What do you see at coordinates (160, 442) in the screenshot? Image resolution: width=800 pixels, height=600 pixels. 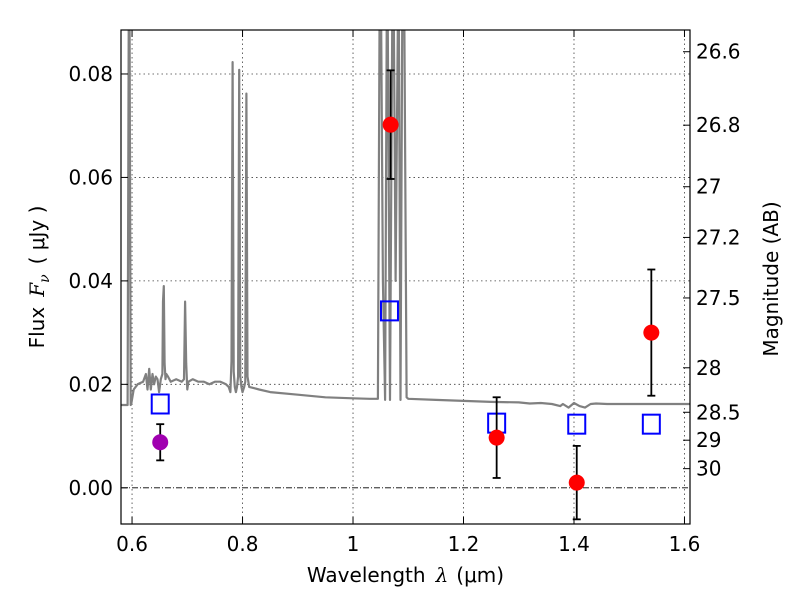 I see `narrowband-flux-point` at bounding box center [160, 442].